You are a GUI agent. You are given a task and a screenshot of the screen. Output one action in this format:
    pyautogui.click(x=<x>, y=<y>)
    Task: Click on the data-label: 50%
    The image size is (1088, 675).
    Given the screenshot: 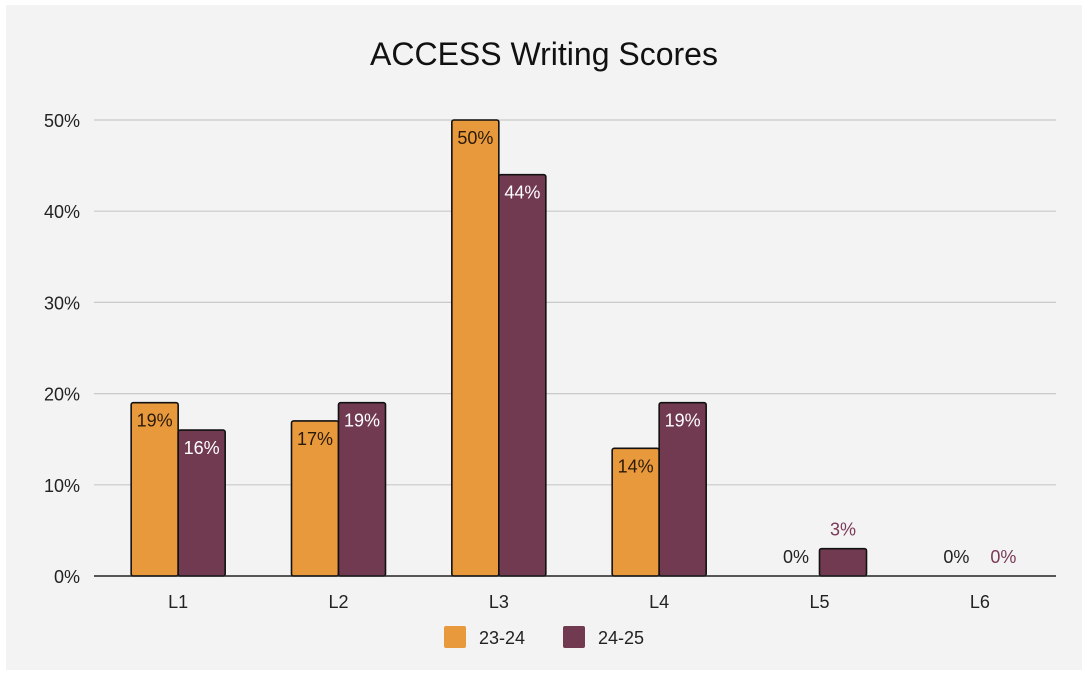 What is the action you would take?
    pyautogui.click(x=475, y=138)
    